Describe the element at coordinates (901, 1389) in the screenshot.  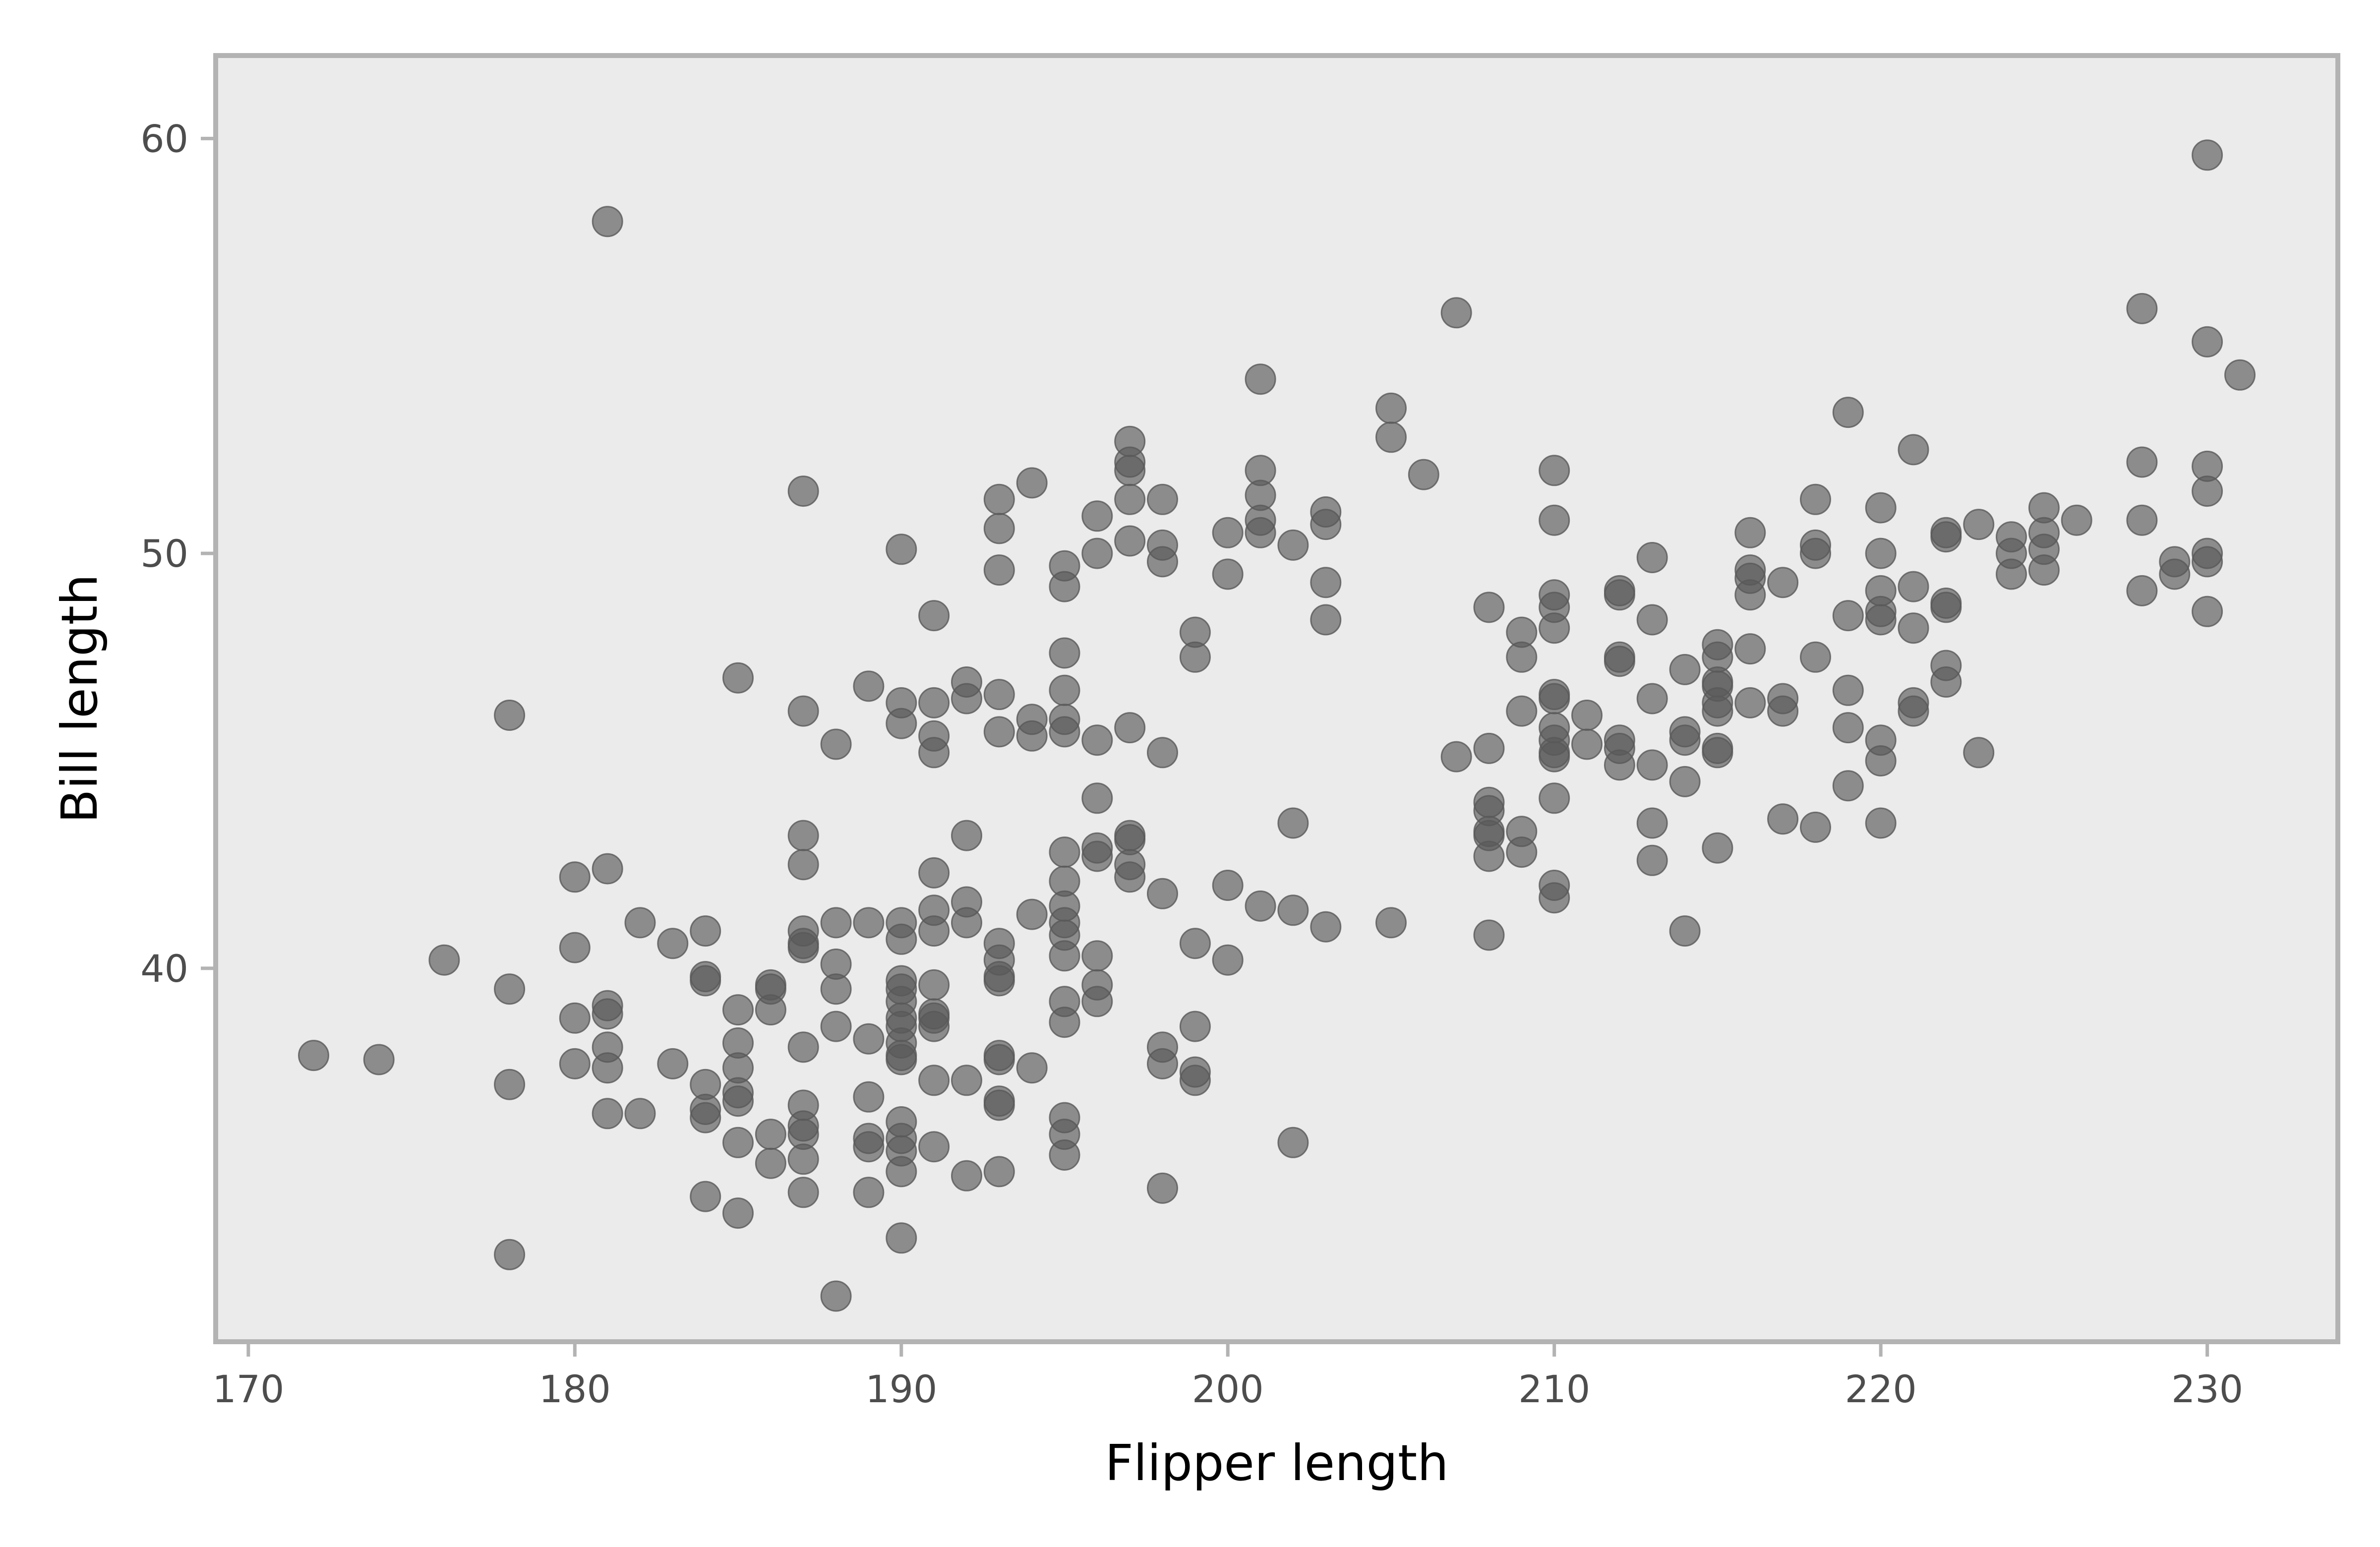
I see `x-tick-label: 190` at that location.